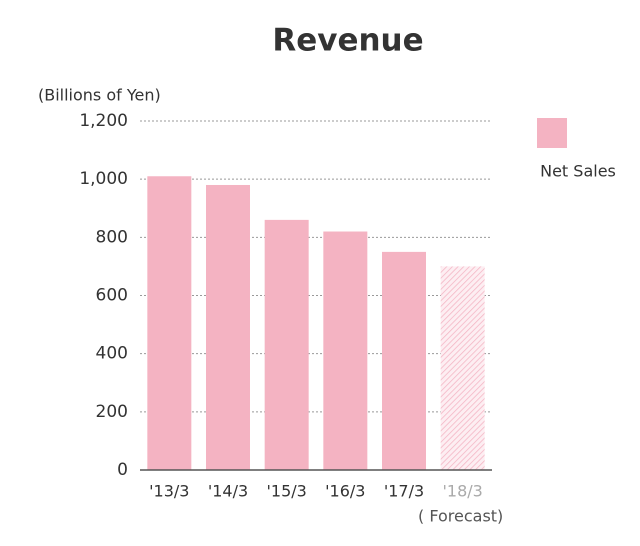 This screenshot has width=640, height=546. What do you see at coordinates (99, 95) in the screenshot?
I see `y-axis-label: (Billions of Yen)` at bounding box center [99, 95].